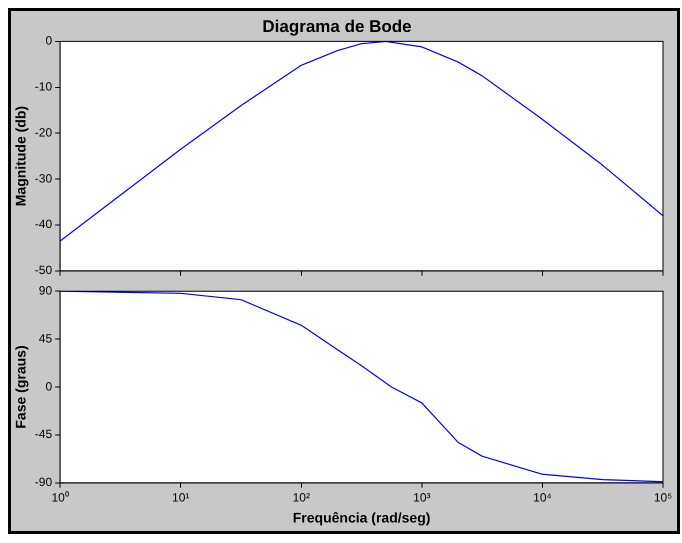 Image resolution: width=682 pixels, height=543 pixels. Describe the element at coordinates (663, 497) in the screenshot. I see `x-tick-label: 10⁵` at that location.